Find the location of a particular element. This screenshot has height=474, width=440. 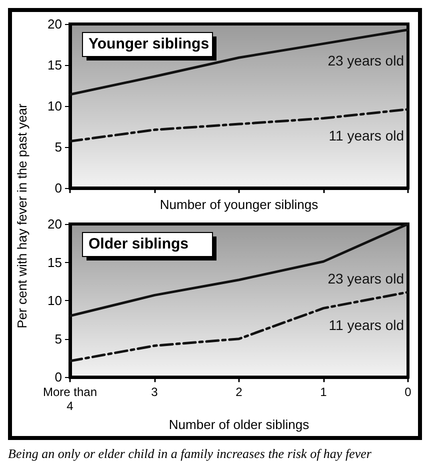

x-tick-label: More than 4 is located at coordinates (70, 399).